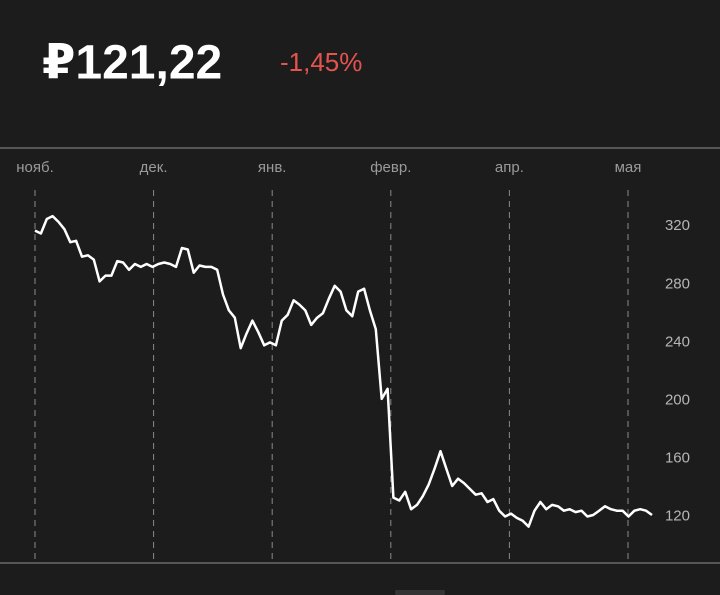  I want to click on y-tick-label: 280, so click(677, 283).